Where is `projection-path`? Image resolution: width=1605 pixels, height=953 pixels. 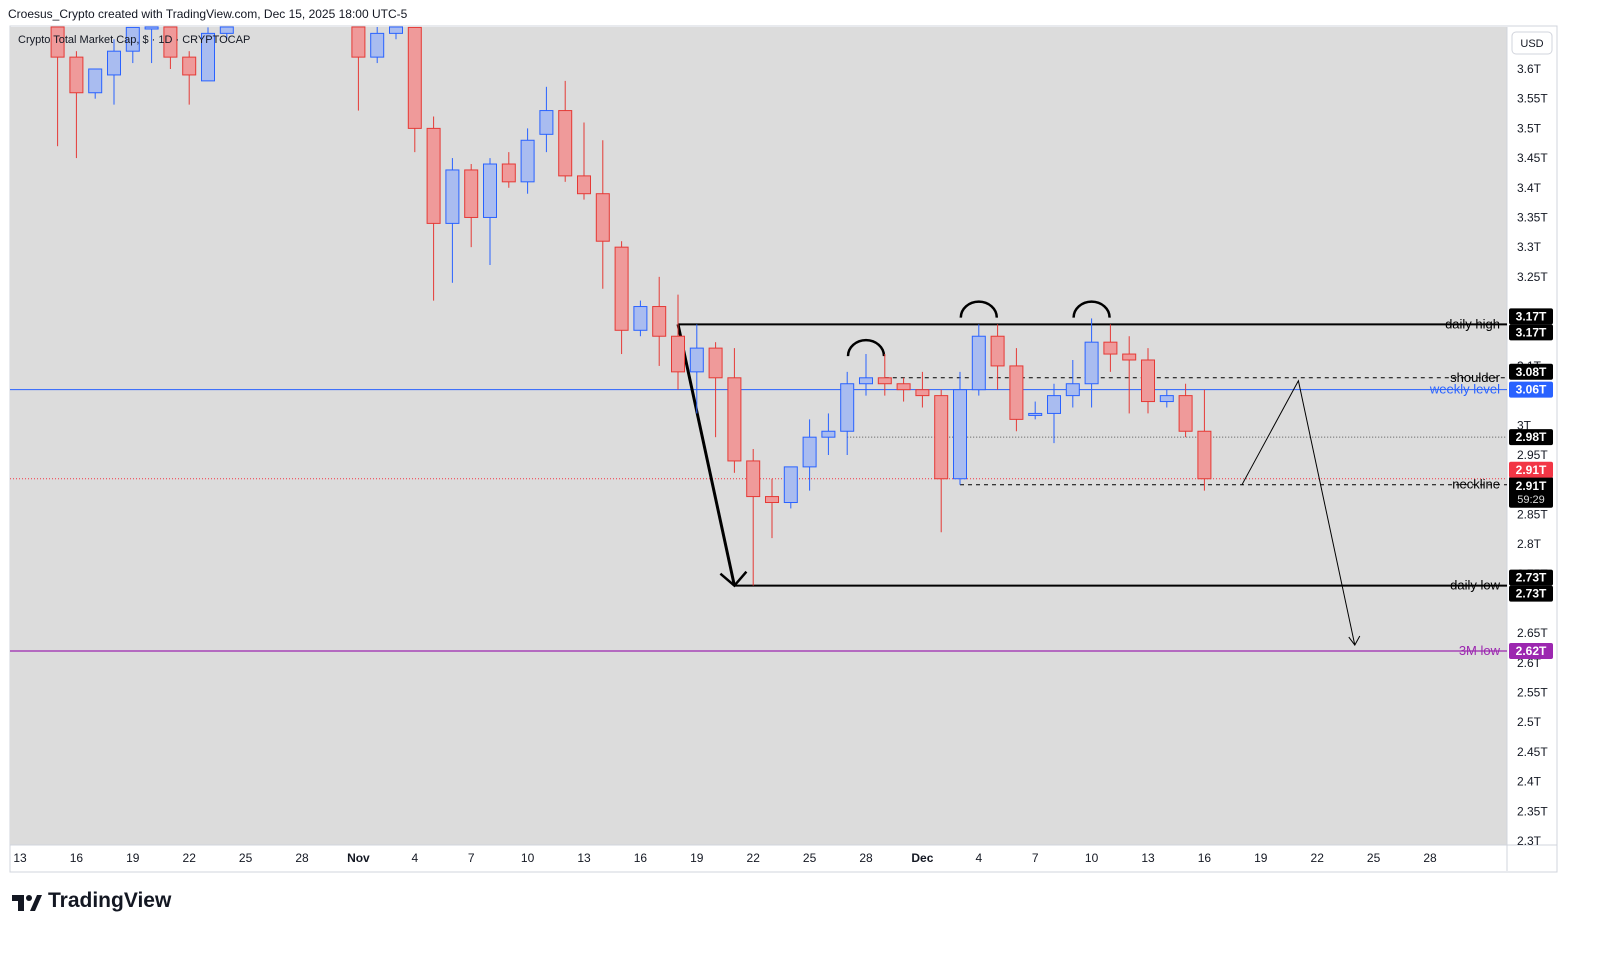
projection-path is located at coordinates (1298, 512).